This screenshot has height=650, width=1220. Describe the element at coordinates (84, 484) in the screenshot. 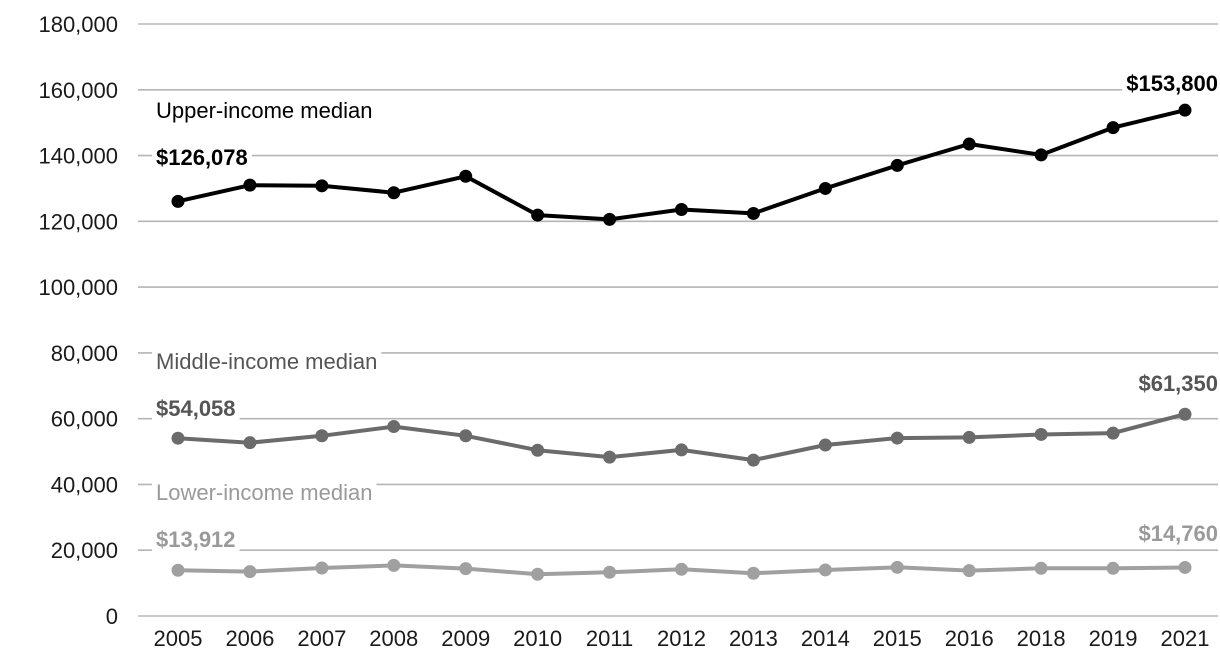

I see `y-tick-label: 40,000` at that location.